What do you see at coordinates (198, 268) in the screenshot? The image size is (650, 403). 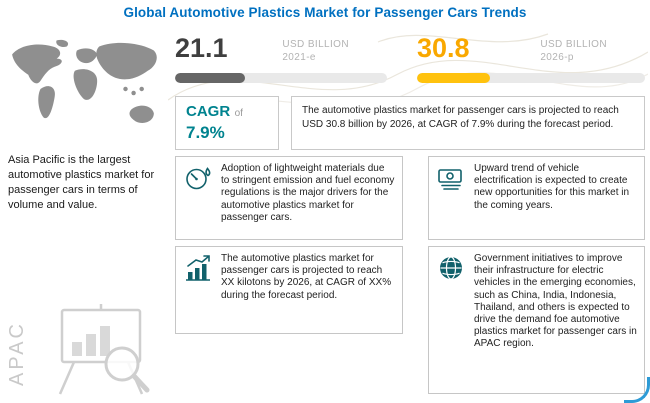 I see `growth-bar-chart-icon` at bounding box center [198, 268].